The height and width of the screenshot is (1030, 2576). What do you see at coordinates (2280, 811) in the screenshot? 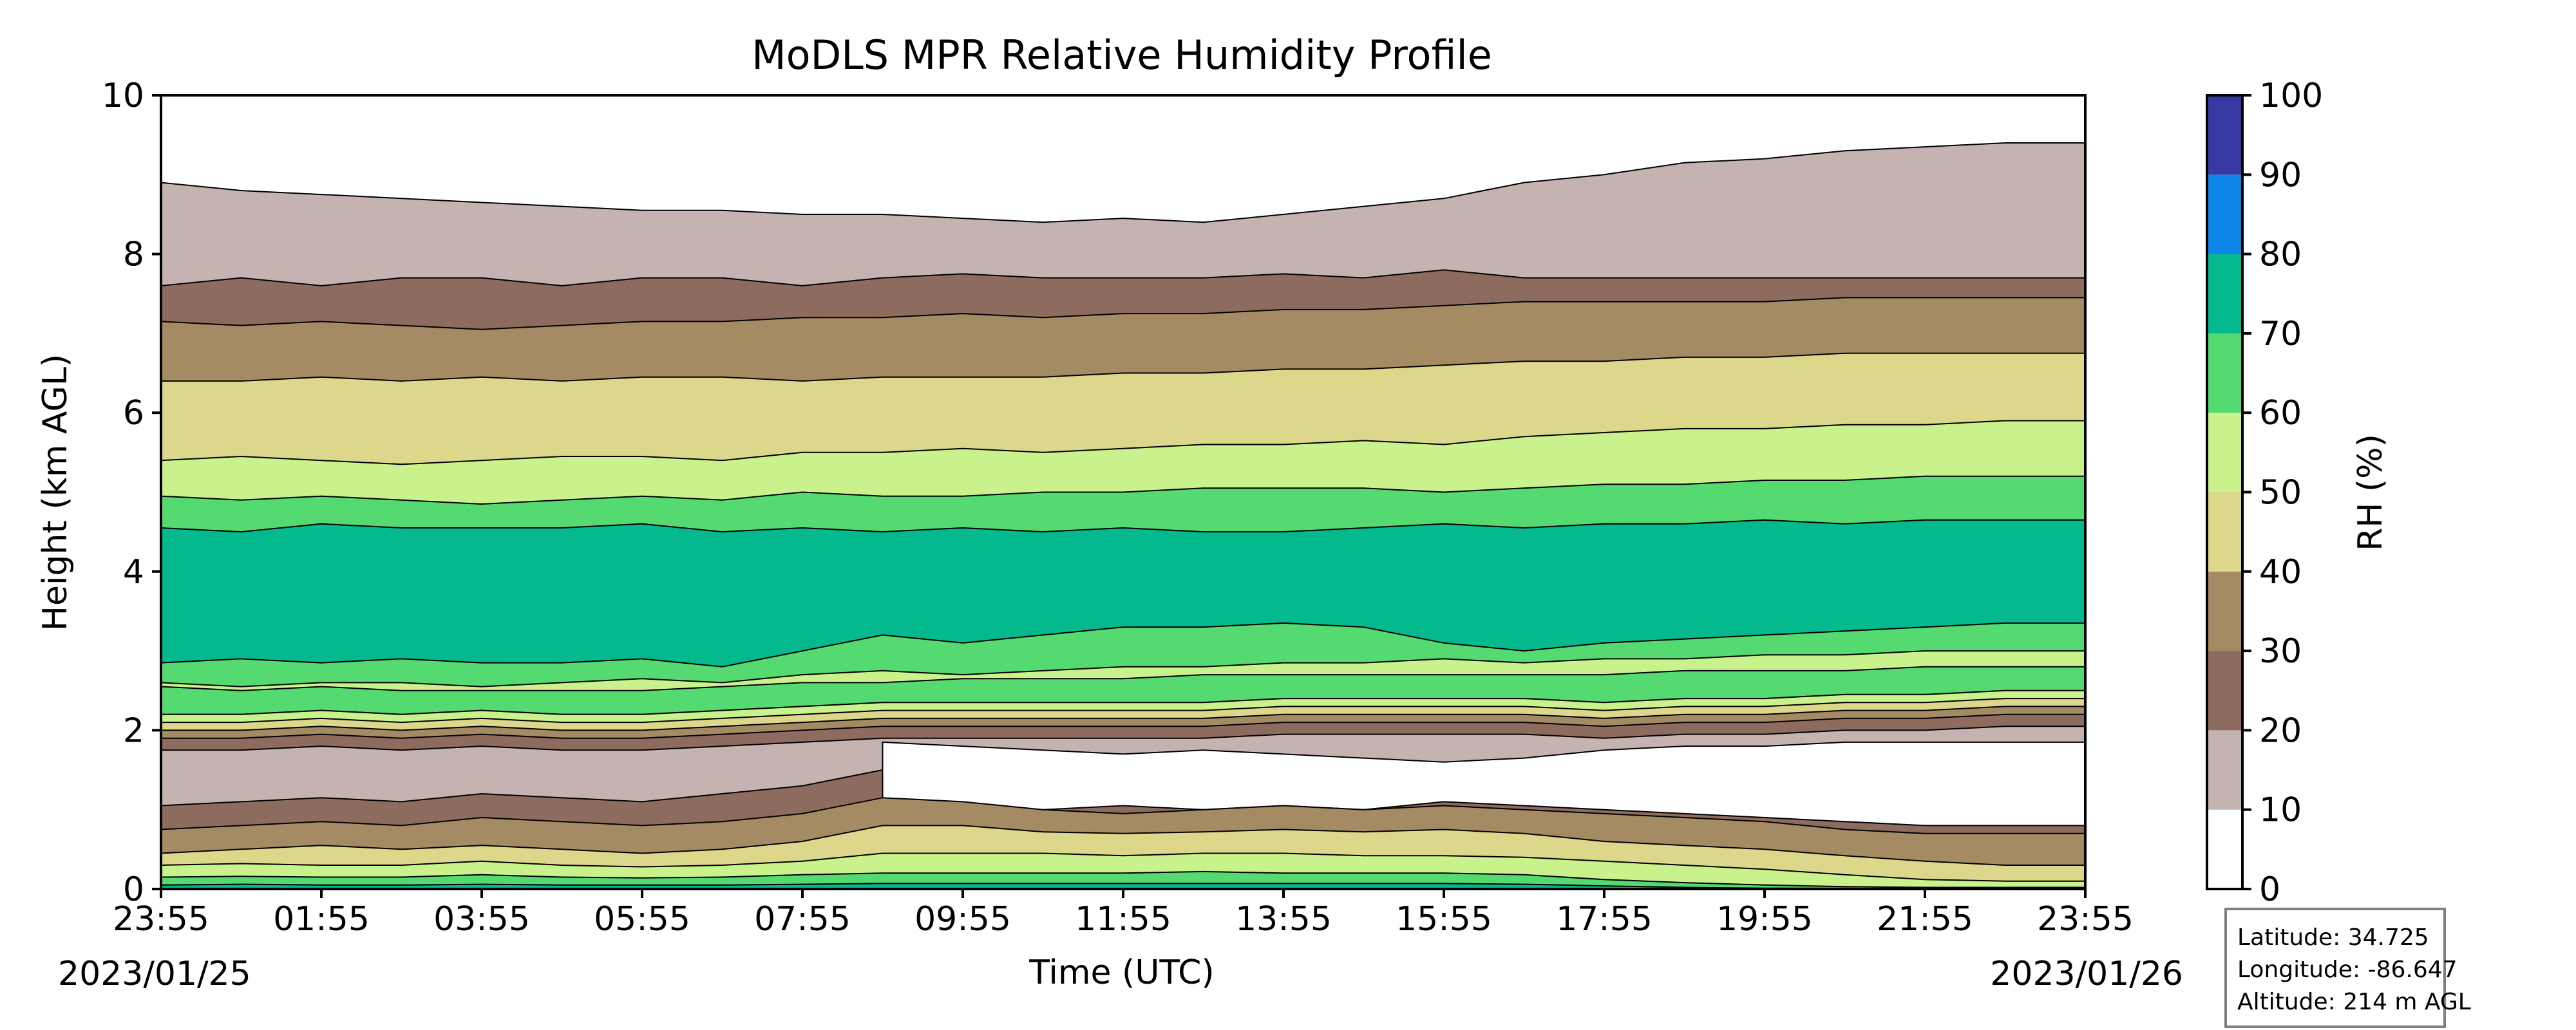
I see `colorbar-tick-label: 10` at bounding box center [2280, 811].